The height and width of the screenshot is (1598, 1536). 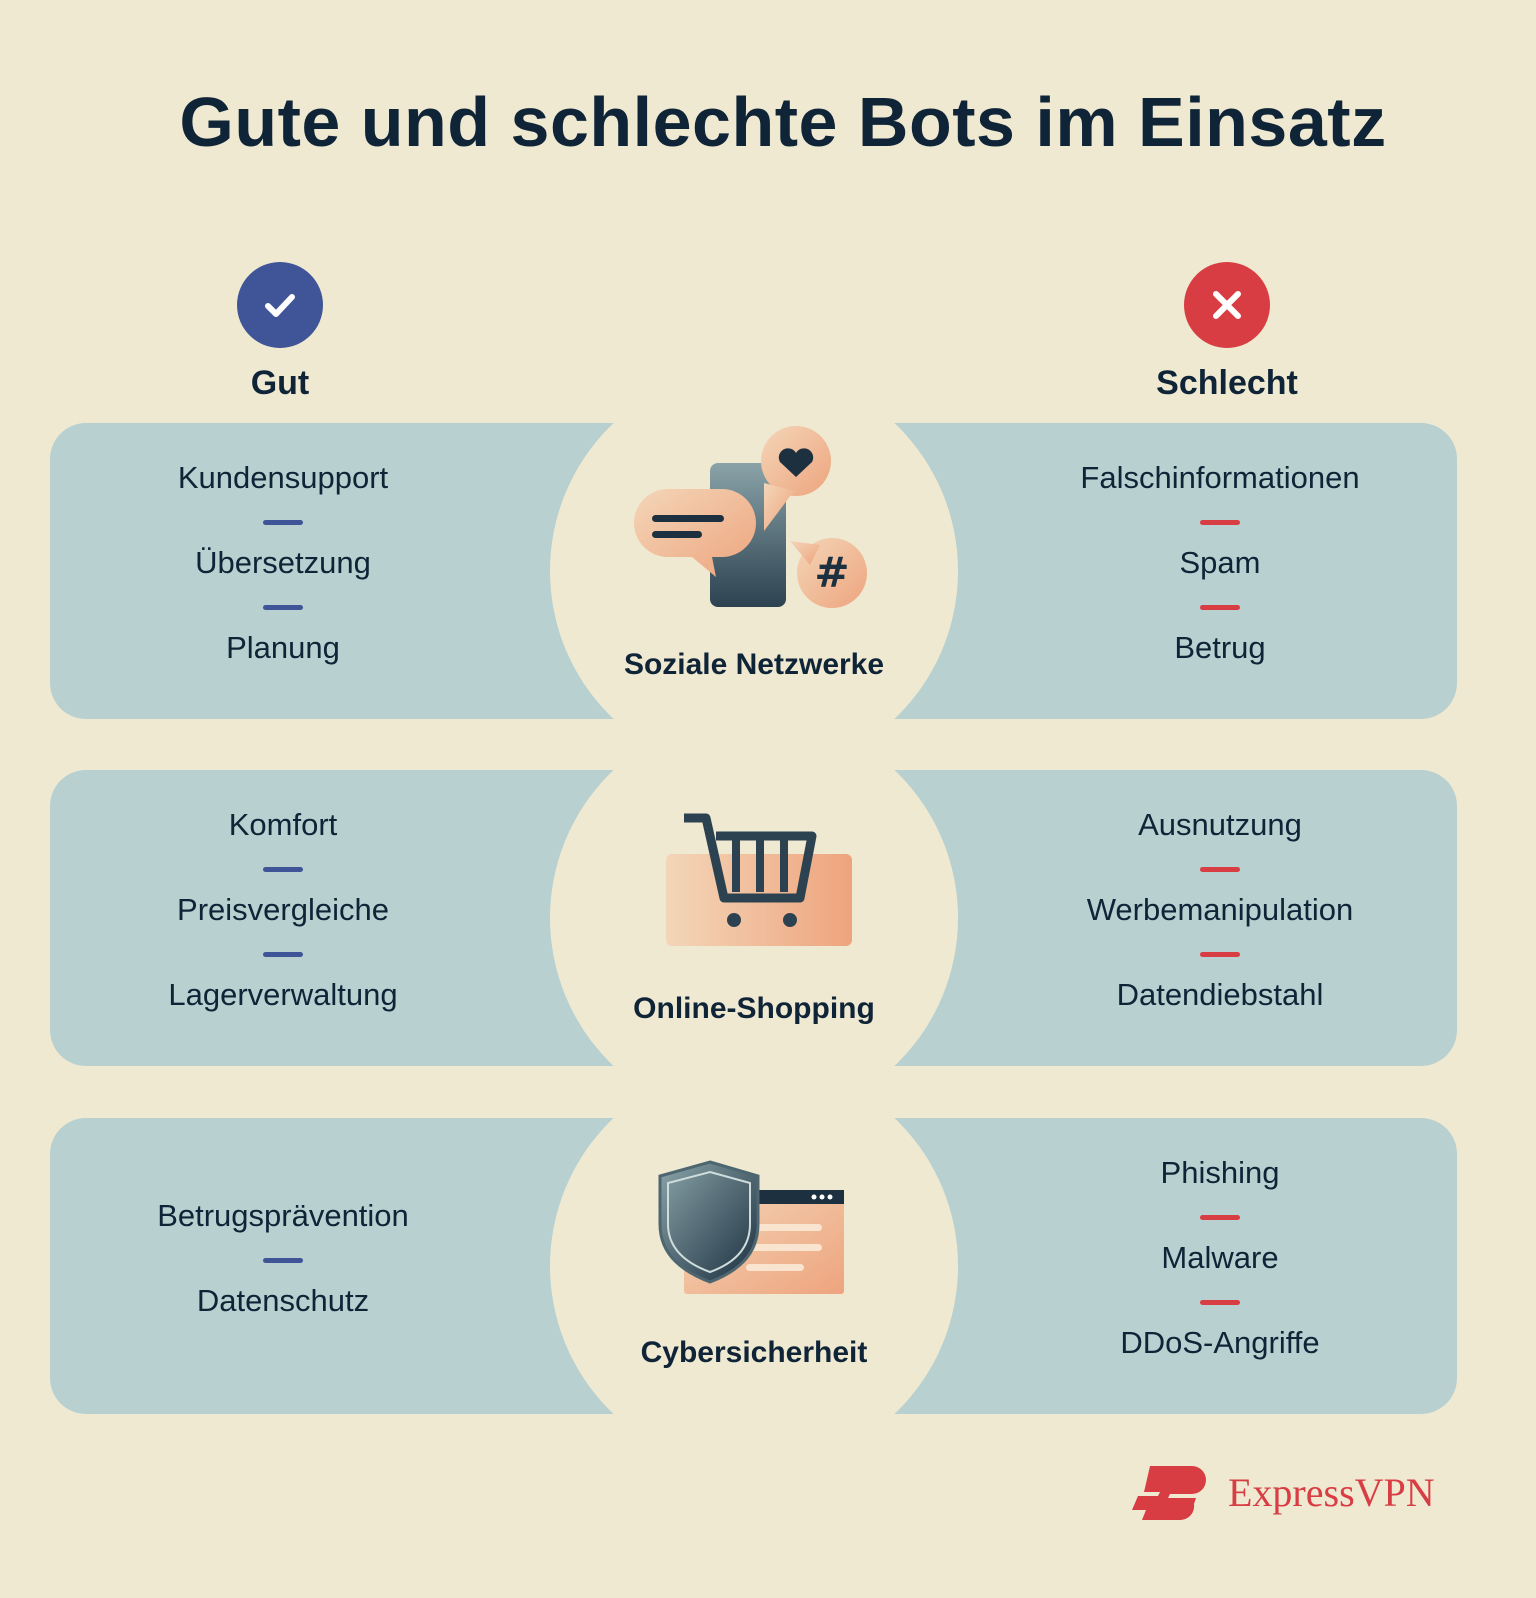 I want to click on list-item: Lagerverwaltung, so click(x=283, y=994).